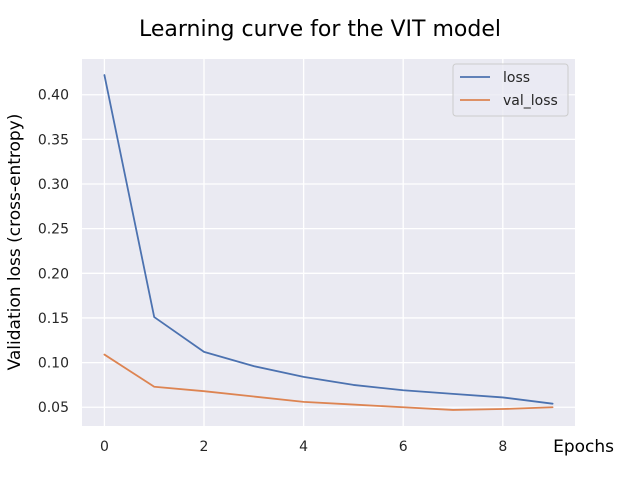 This screenshot has width=640, height=480. Describe the element at coordinates (530, 101) in the screenshot. I see `legend-label-val-loss: val_loss` at that location.